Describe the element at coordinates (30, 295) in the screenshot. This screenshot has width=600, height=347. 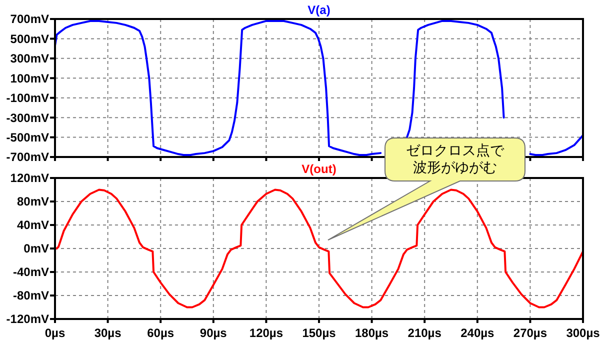
I see `y-tick-label: -80mV` at that location.